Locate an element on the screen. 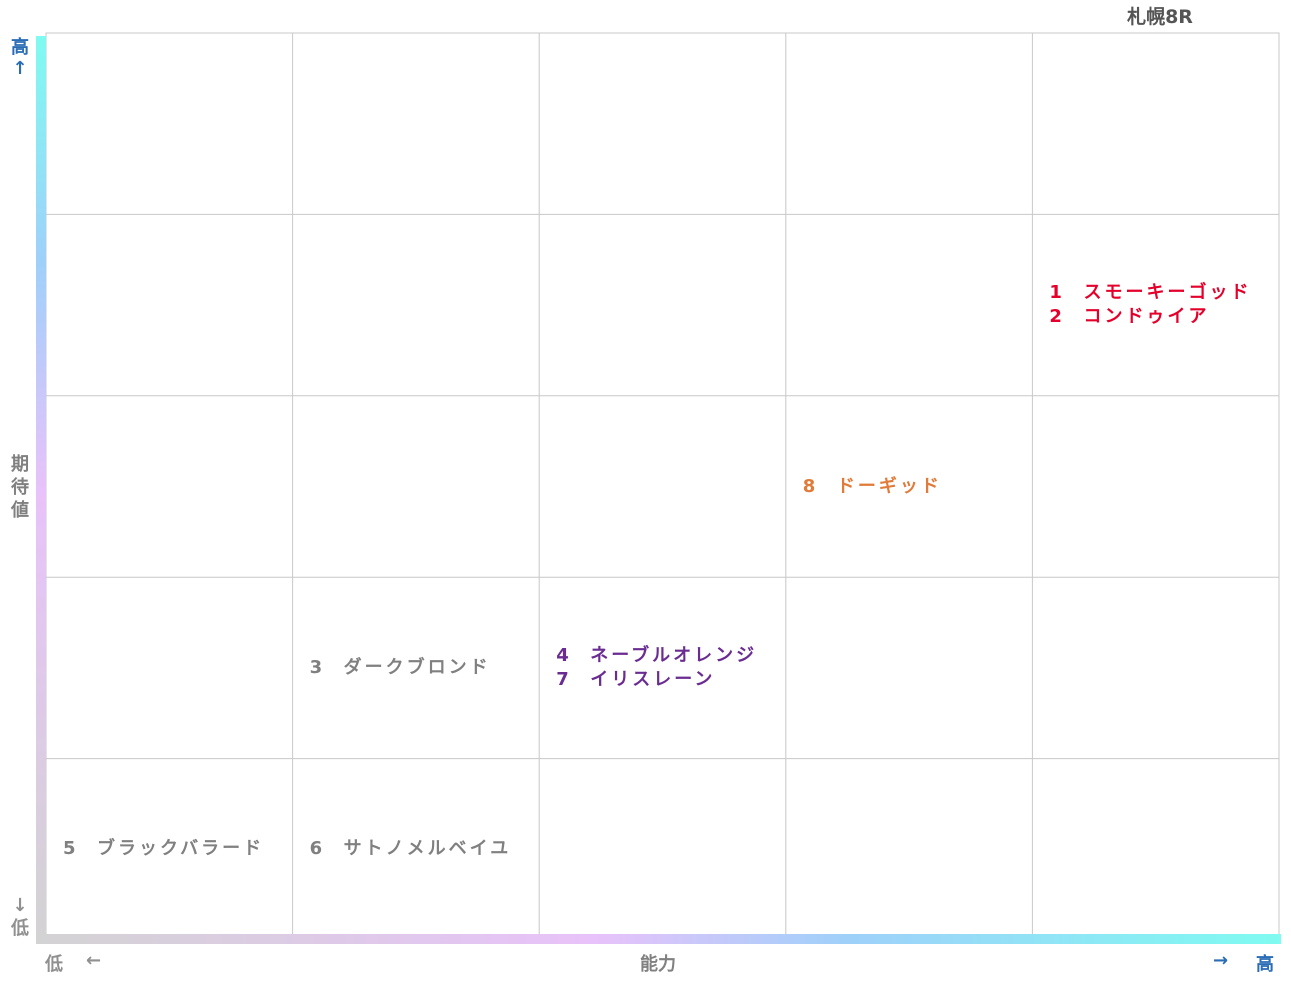  x-axis-label: 能力 is located at coordinates (658, 964).